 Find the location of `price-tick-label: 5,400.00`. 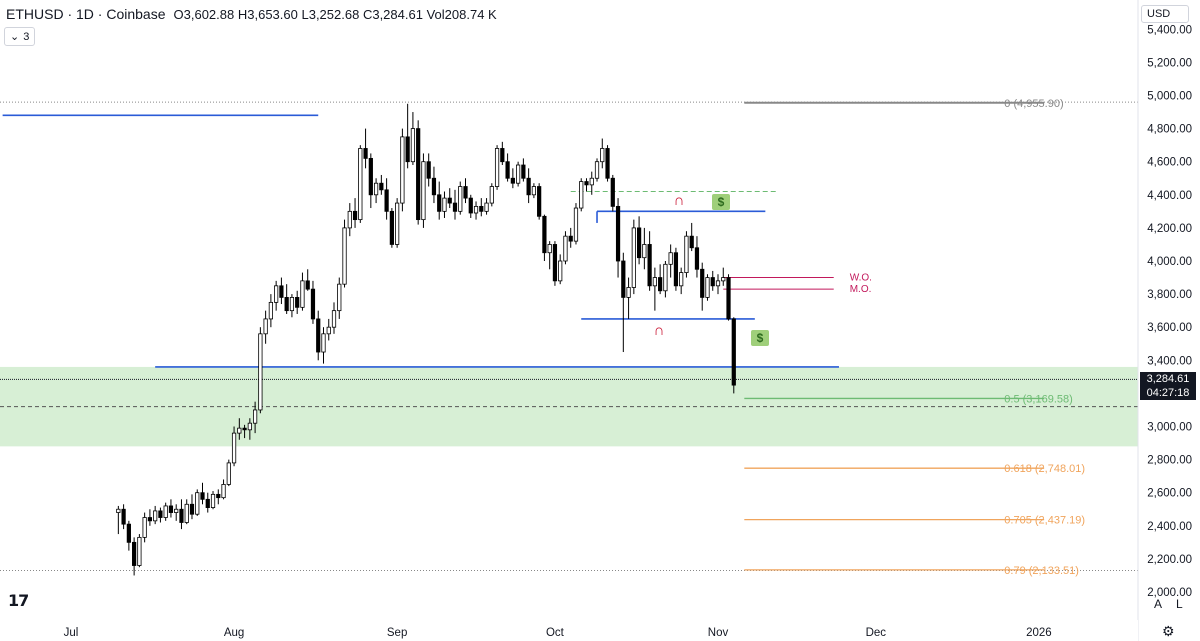

price-tick-label: 5,400.00 is located at coordinates (1169, 30).